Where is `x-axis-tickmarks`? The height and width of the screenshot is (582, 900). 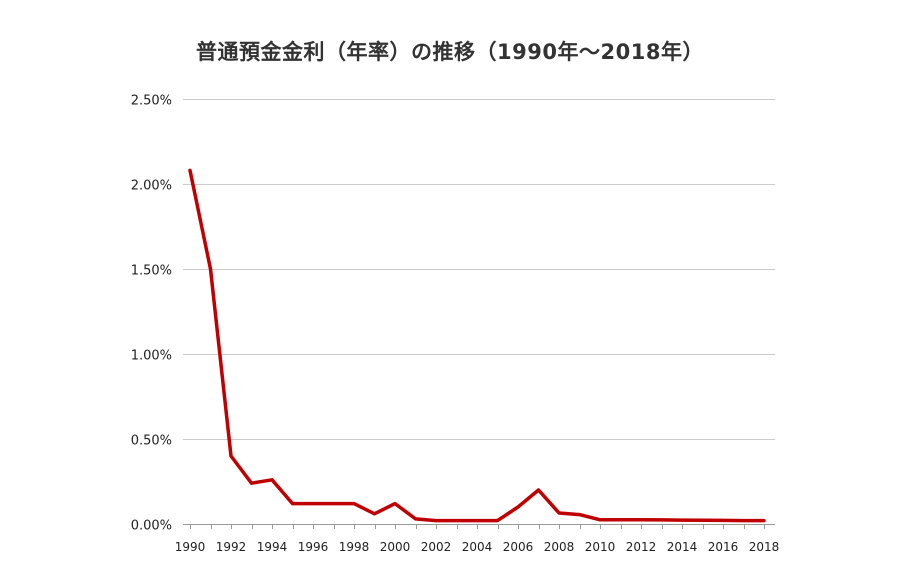 x-axis-tickmarks is located at coordinates (477, 526).